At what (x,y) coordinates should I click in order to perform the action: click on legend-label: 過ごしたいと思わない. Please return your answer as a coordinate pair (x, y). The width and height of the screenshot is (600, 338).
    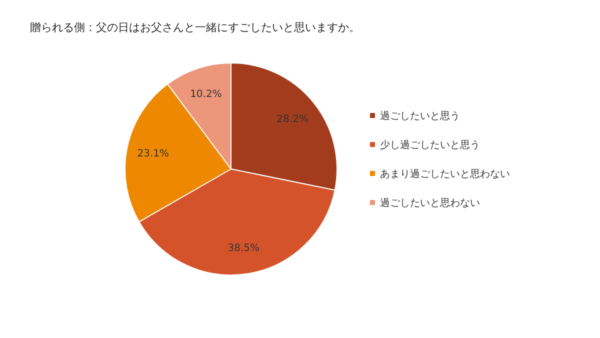
    Looking at the image, I should click on (430, 203).